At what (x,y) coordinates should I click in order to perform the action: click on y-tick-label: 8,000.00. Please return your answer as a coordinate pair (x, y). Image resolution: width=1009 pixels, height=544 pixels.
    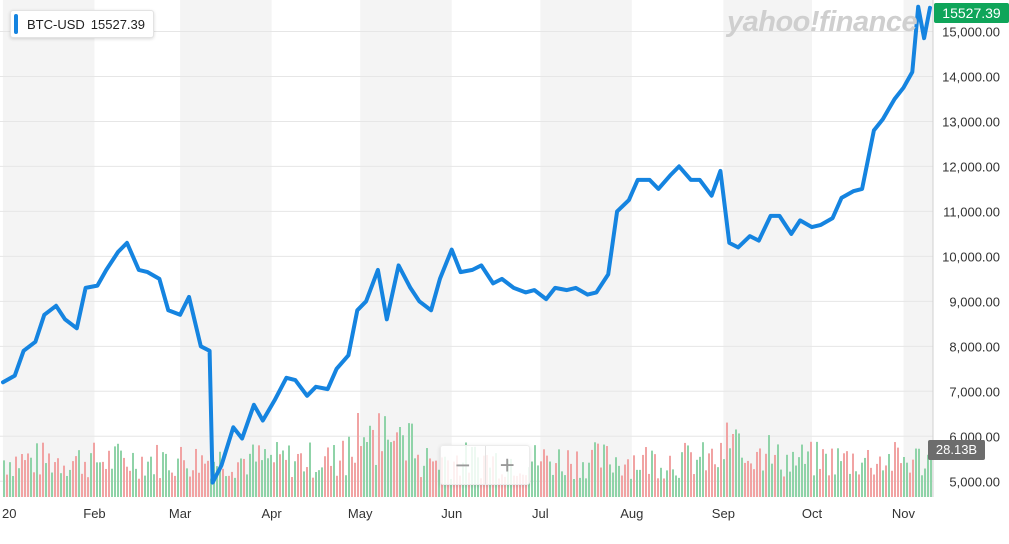
    Looking at the image, I should click on (974, 346).